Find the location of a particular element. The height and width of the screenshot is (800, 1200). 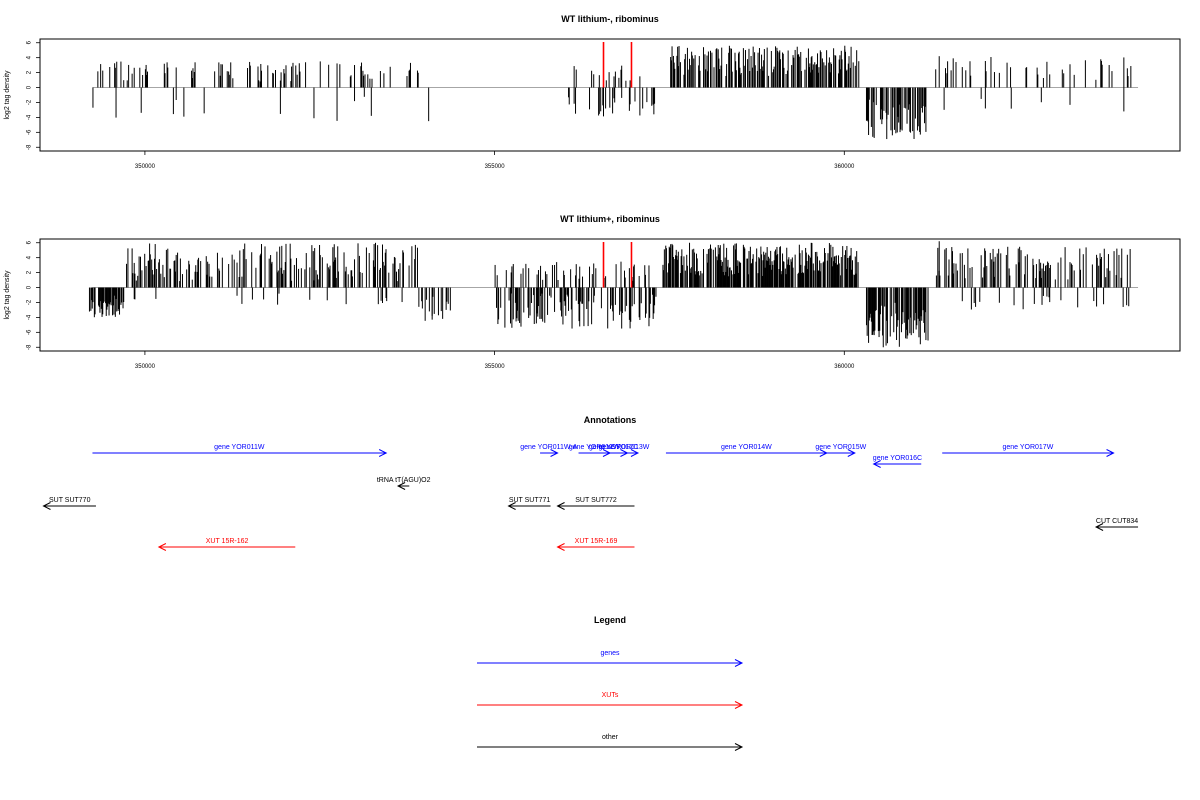

feature-other: SUT SUT771 is located at coordinates (529, 503).